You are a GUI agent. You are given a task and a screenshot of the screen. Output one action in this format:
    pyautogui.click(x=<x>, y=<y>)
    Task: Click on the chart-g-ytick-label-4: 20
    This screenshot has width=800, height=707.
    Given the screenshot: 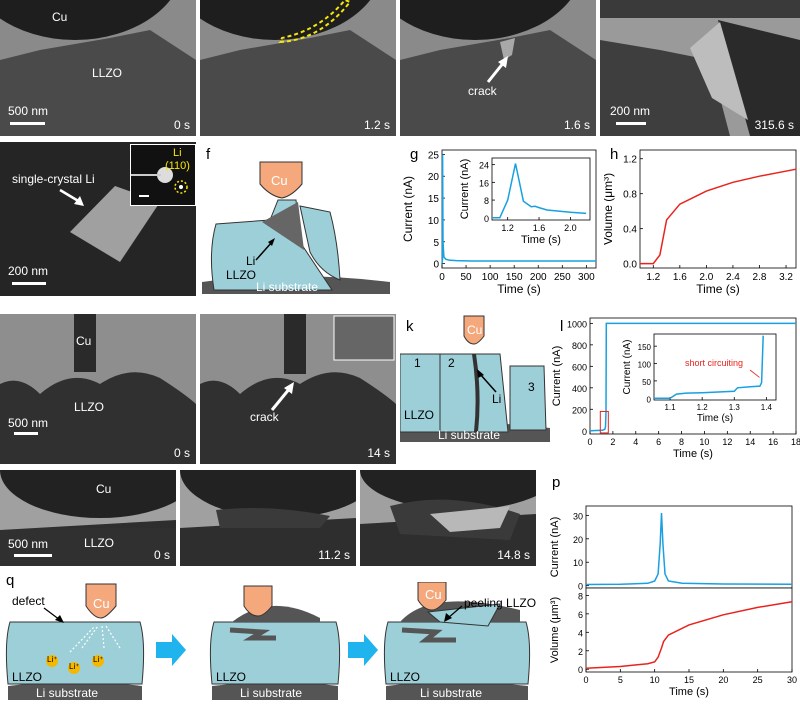 What is the action you would take?
    pyautogui.click(x=434, y=177)
    